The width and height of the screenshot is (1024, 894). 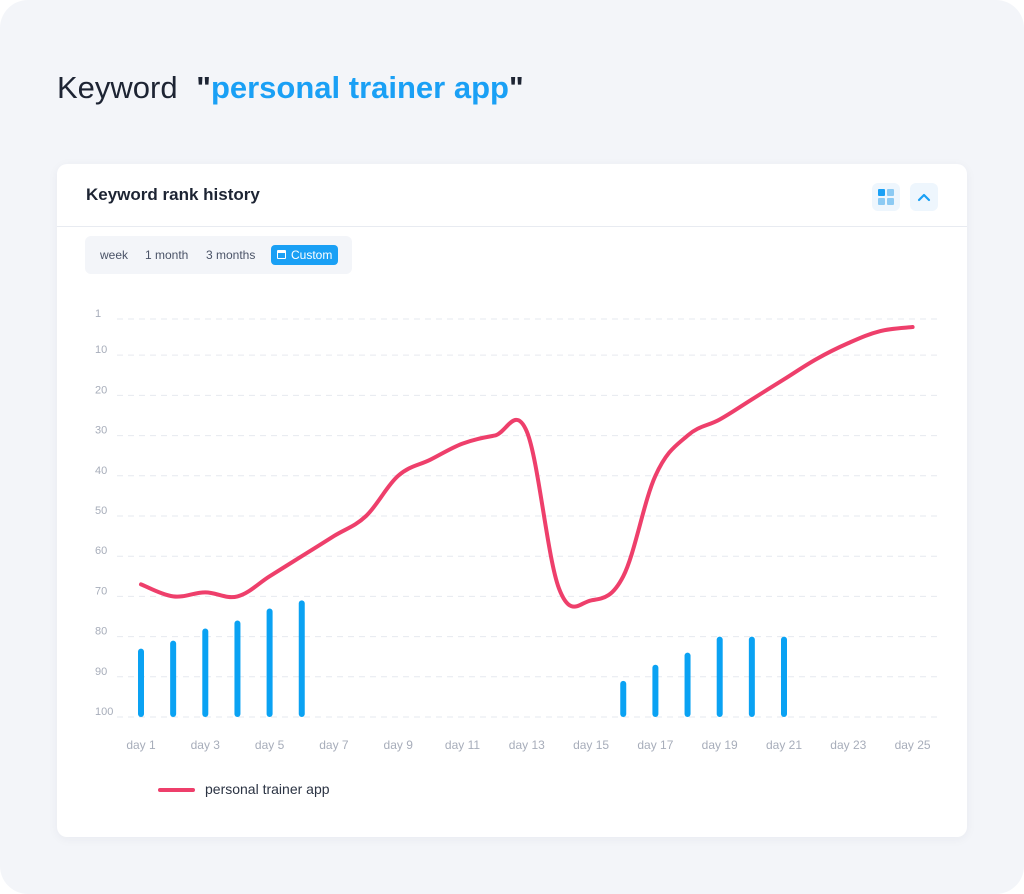 I want to click on range-3-months: 3 months, so click(x=231, y=255).